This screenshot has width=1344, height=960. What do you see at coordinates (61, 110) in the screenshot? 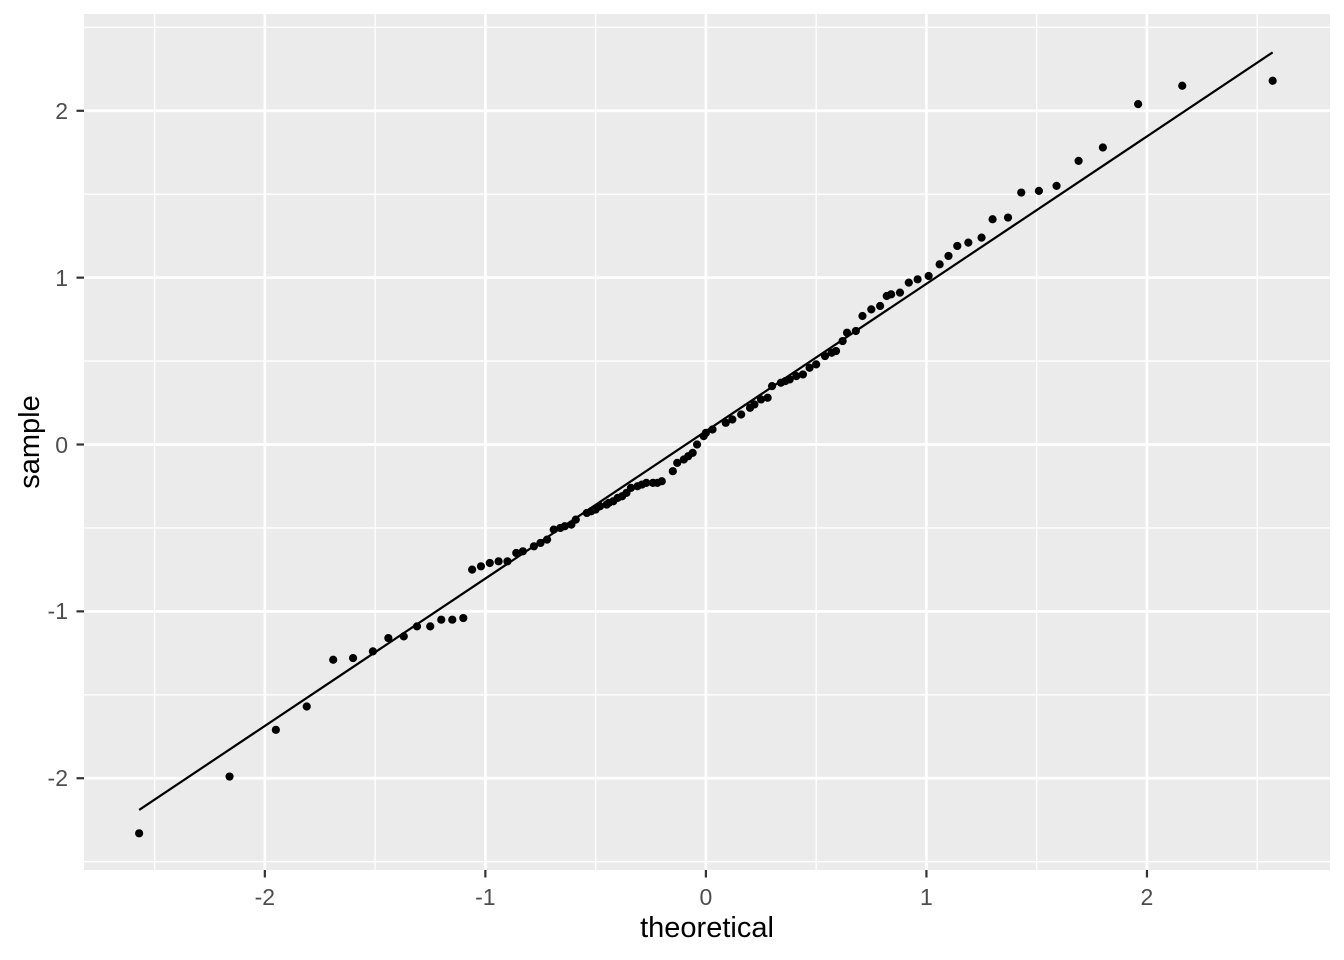
I see `y-tick-label: 2` at bounding box center [61, 110].